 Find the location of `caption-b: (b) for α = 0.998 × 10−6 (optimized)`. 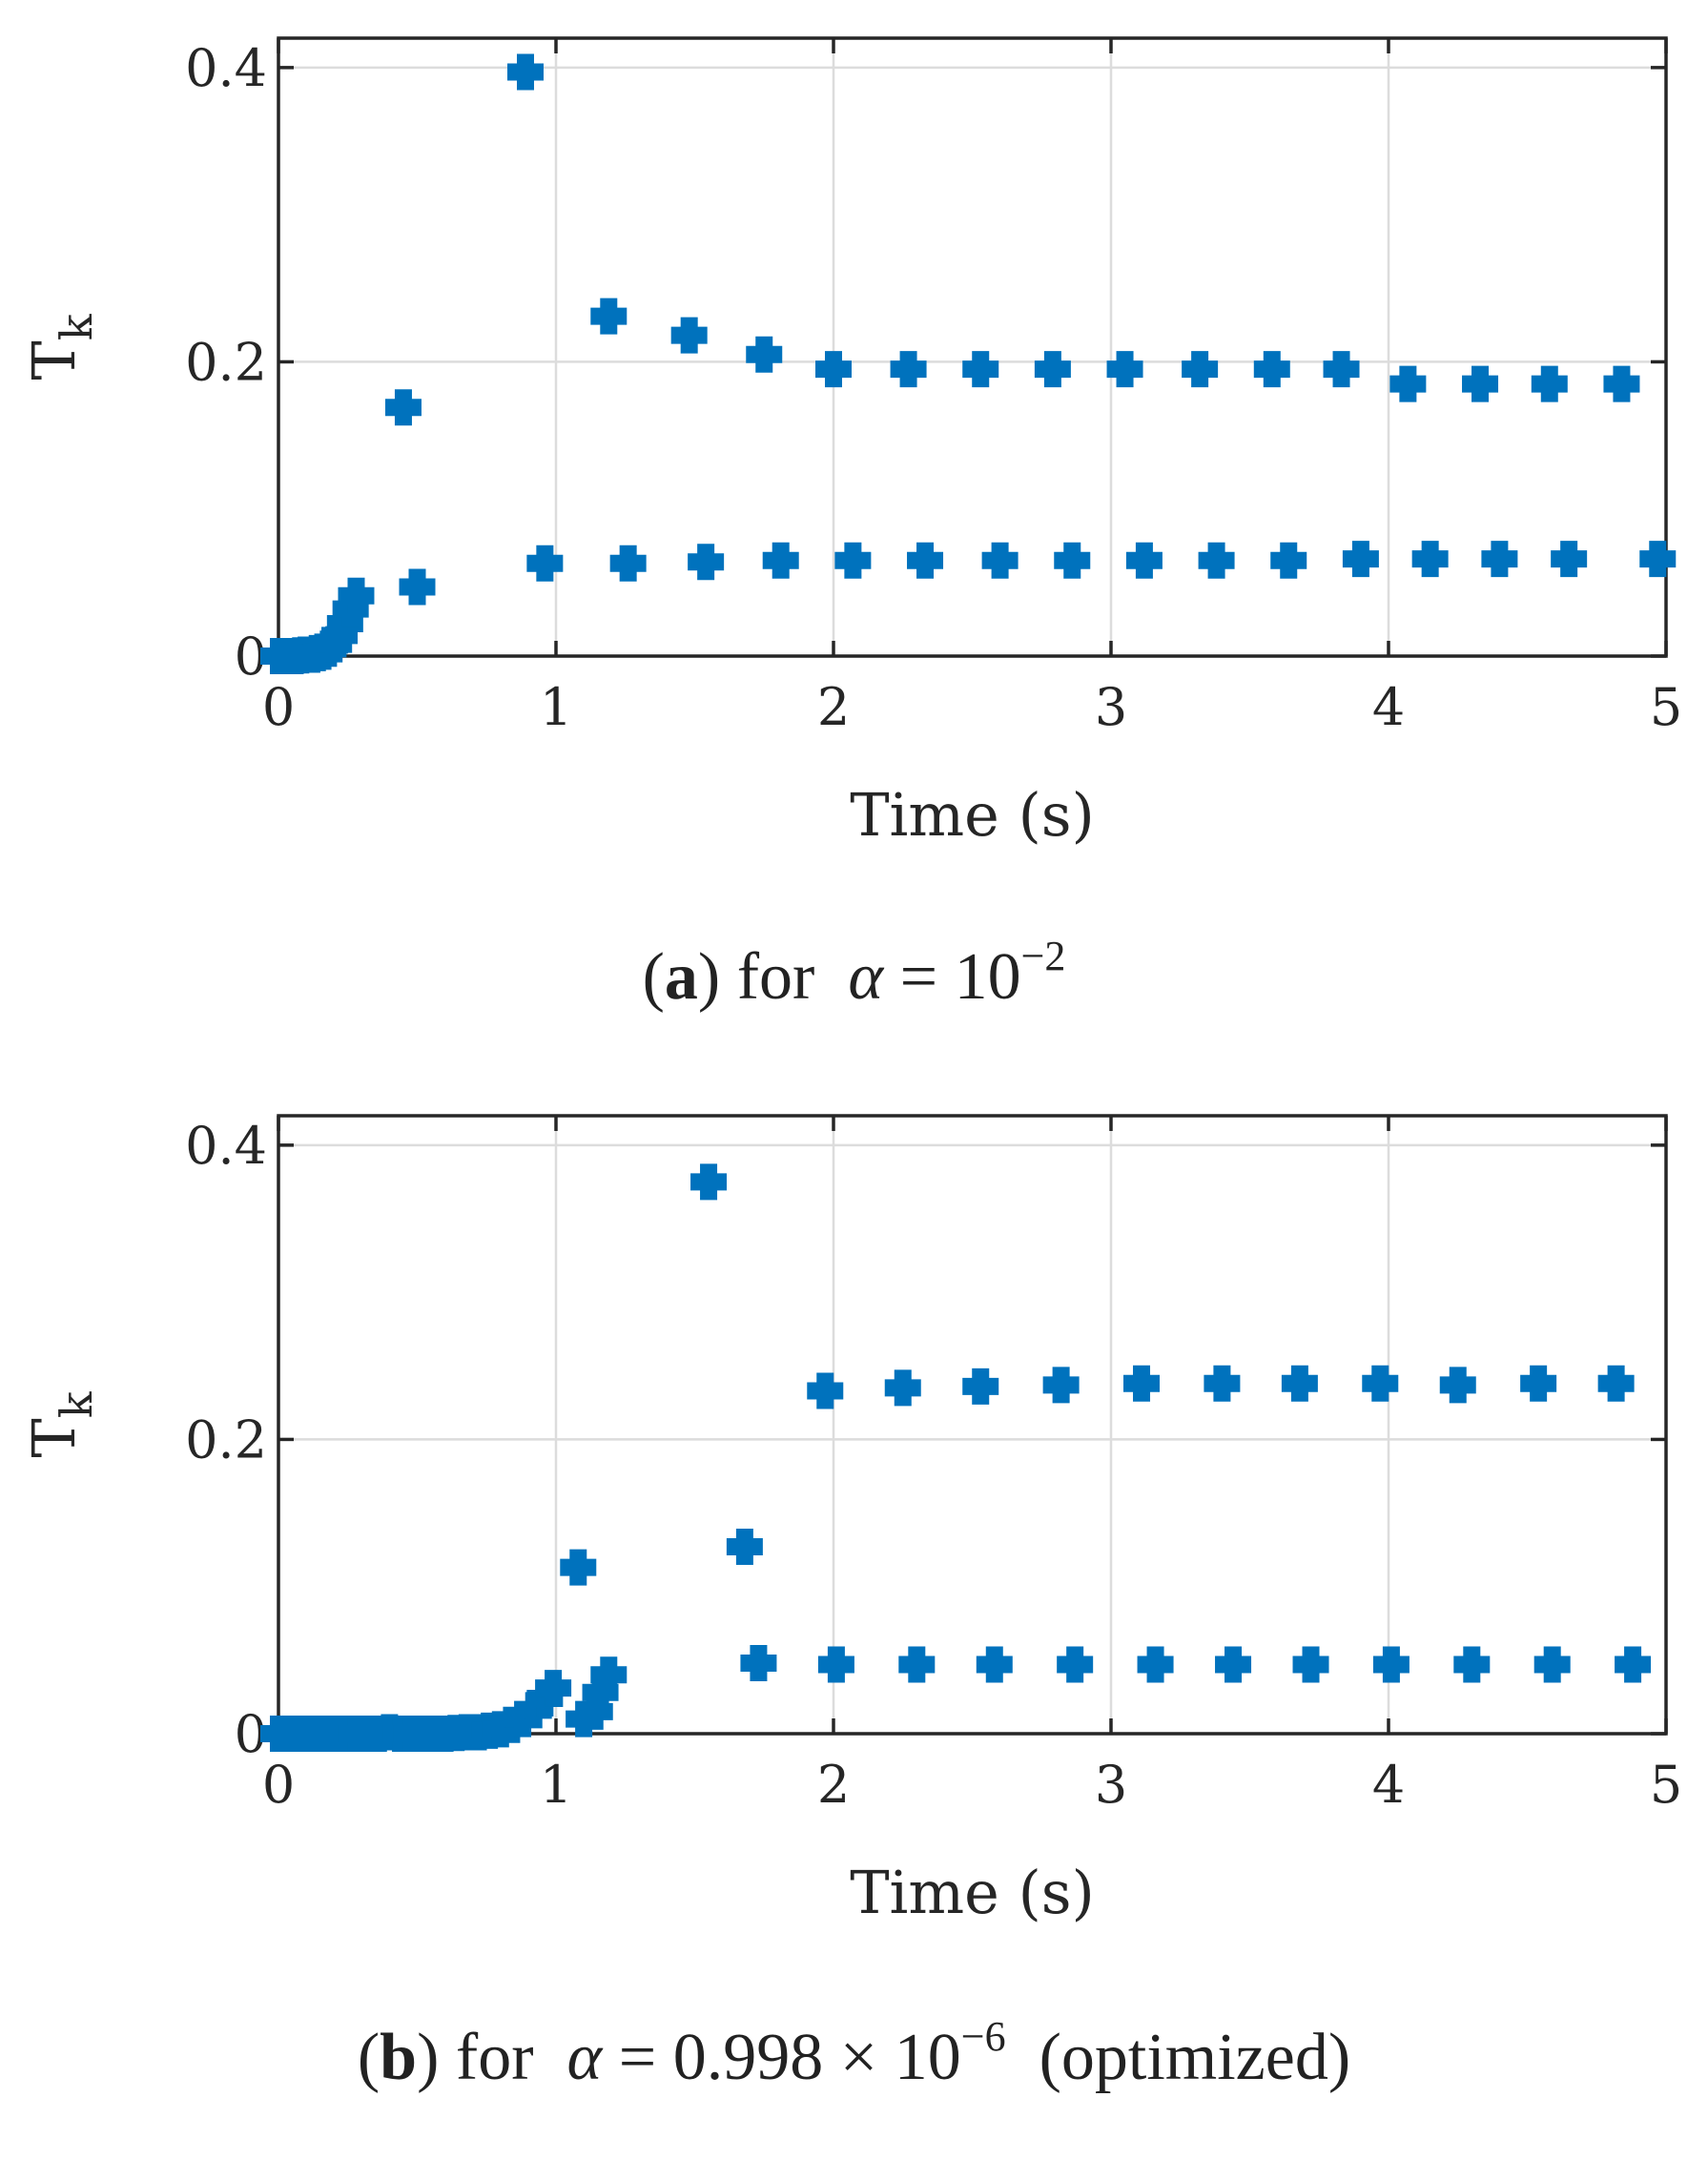

caption-b: (b) for α = 0.998 × 10−6 (optimized) is located at coordinates (854, 2056).